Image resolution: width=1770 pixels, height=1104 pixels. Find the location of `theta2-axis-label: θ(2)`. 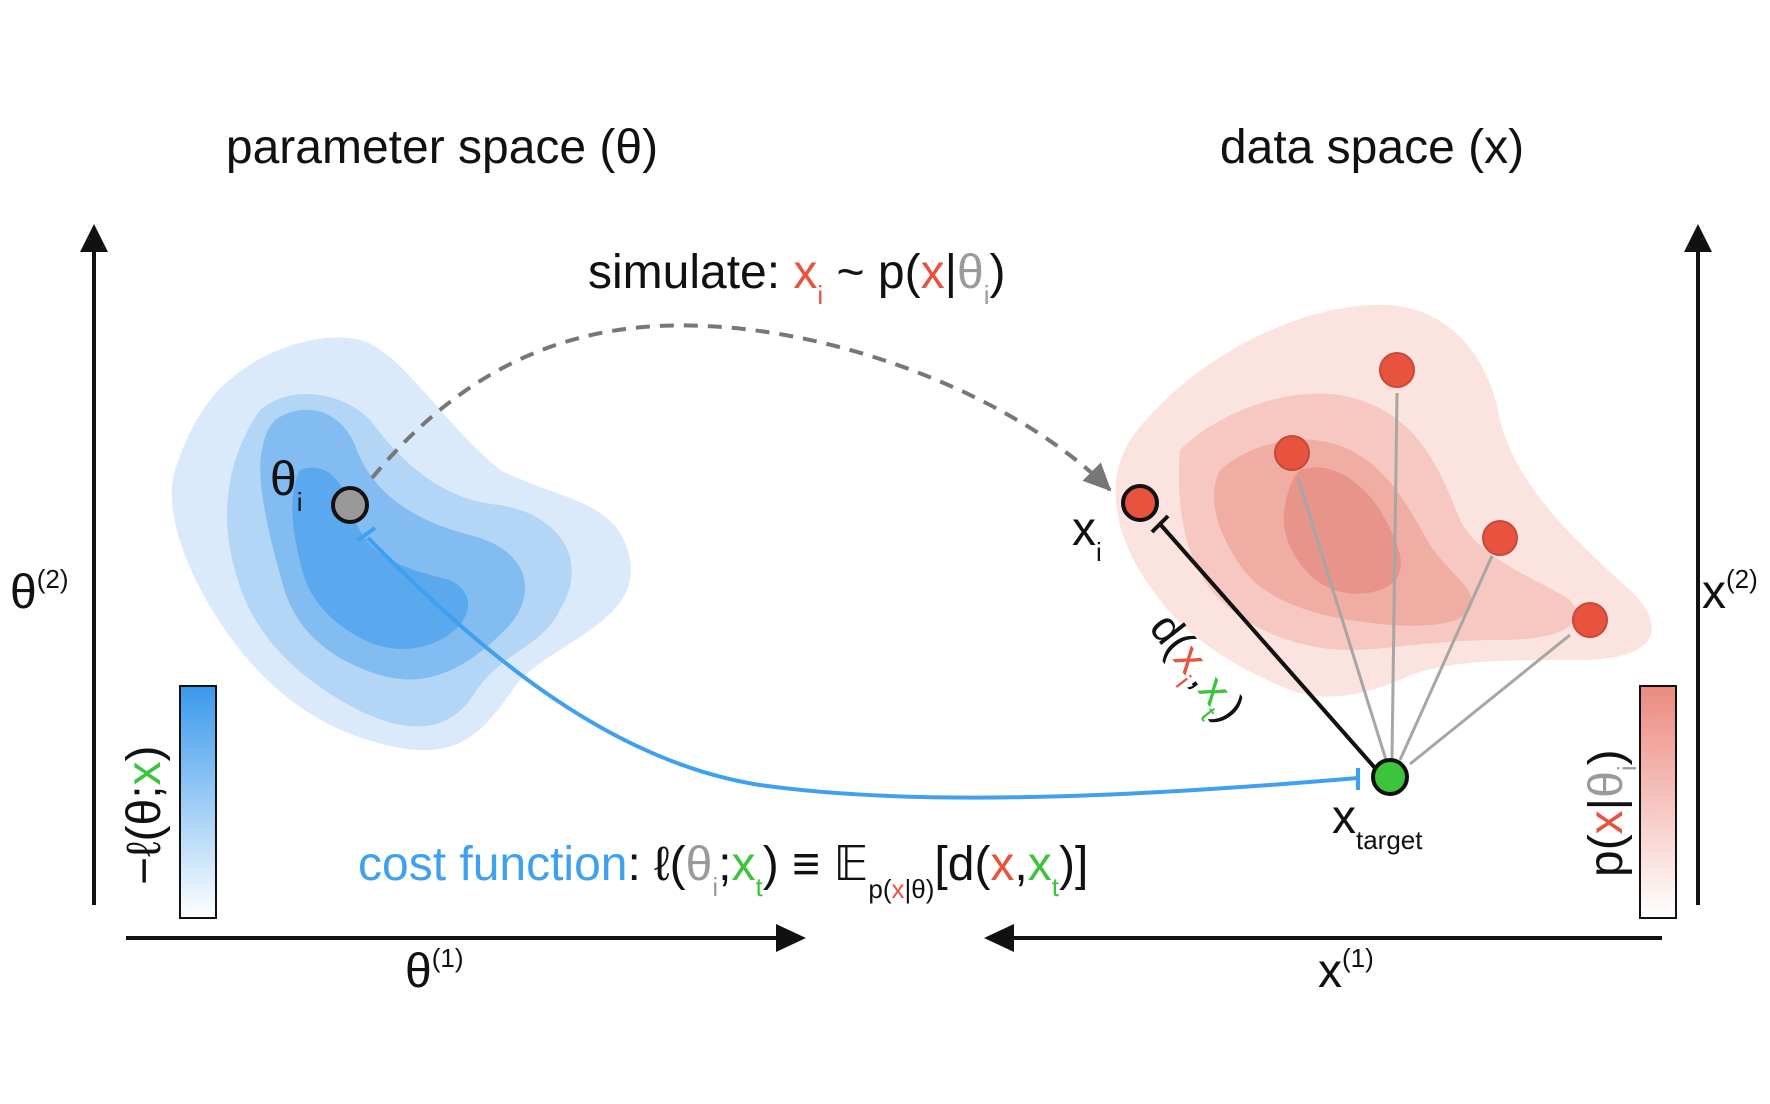

theta2-axis-label: θ(2) is located at coordinates (39, 591).